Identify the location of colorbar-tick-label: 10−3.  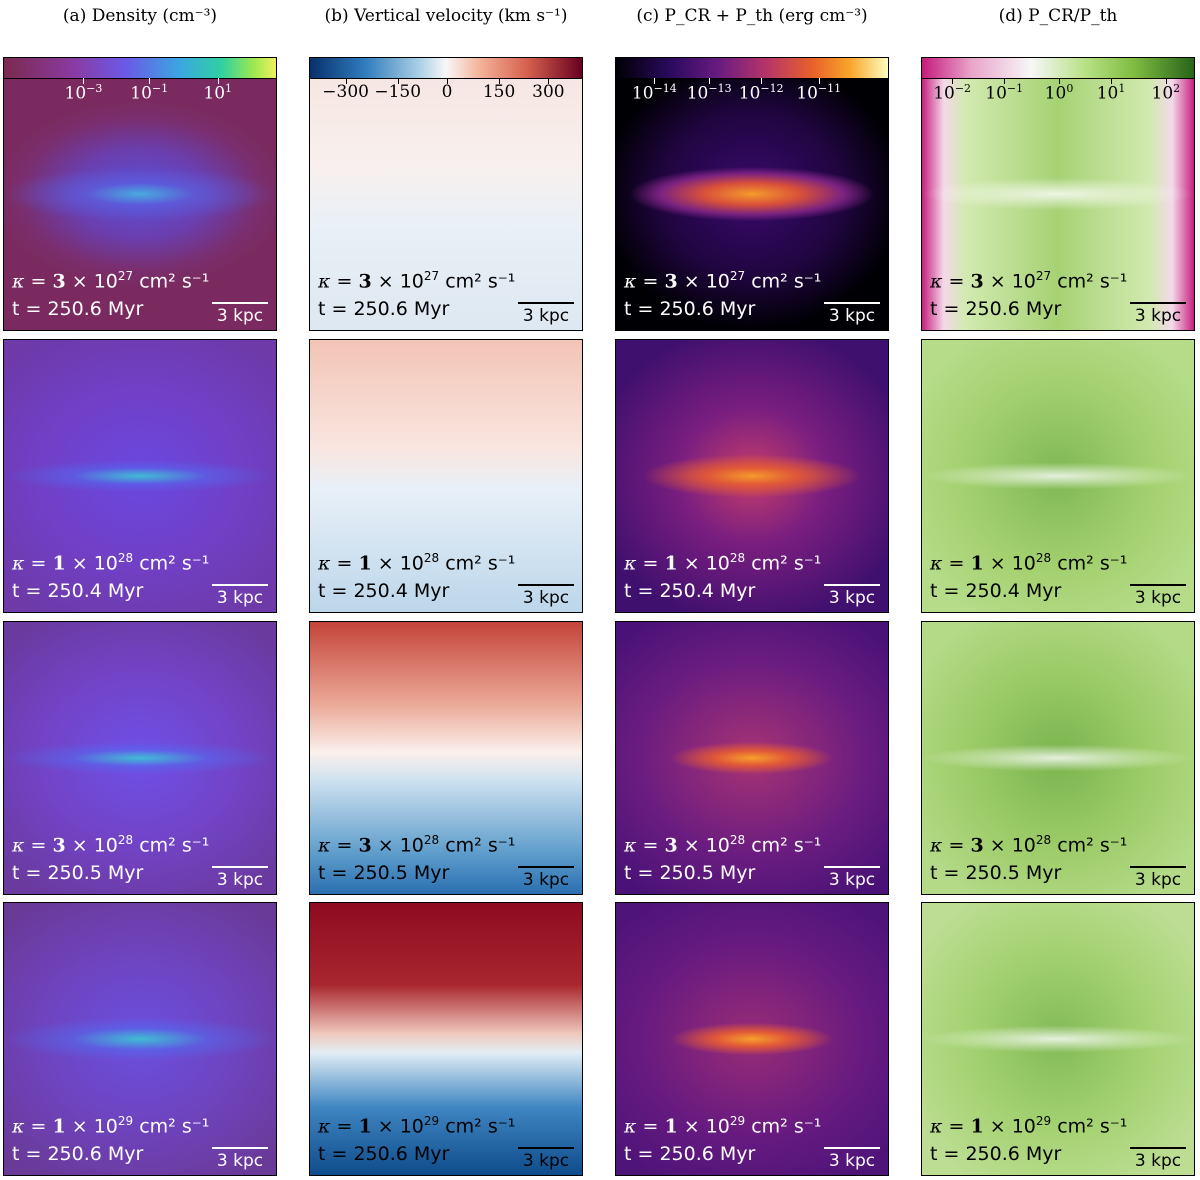
(83, 93).